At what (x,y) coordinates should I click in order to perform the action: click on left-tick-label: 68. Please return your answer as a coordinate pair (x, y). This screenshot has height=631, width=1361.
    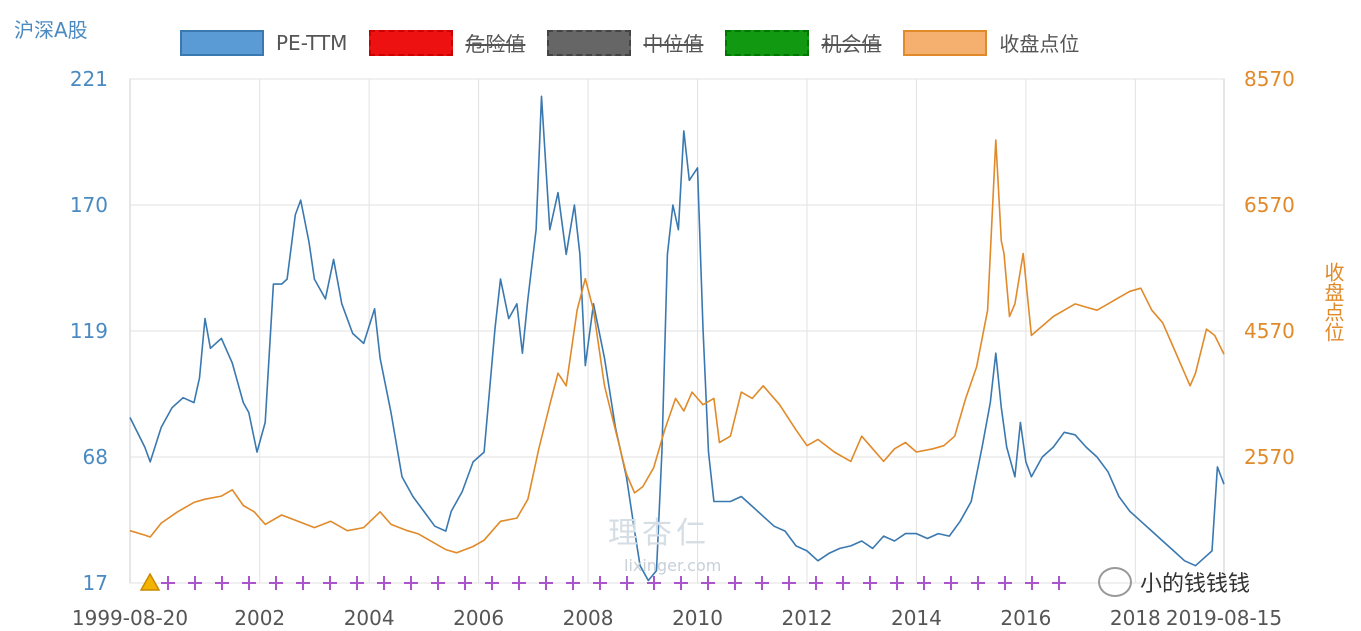
    Looking at the image, I should click on (95, 457).